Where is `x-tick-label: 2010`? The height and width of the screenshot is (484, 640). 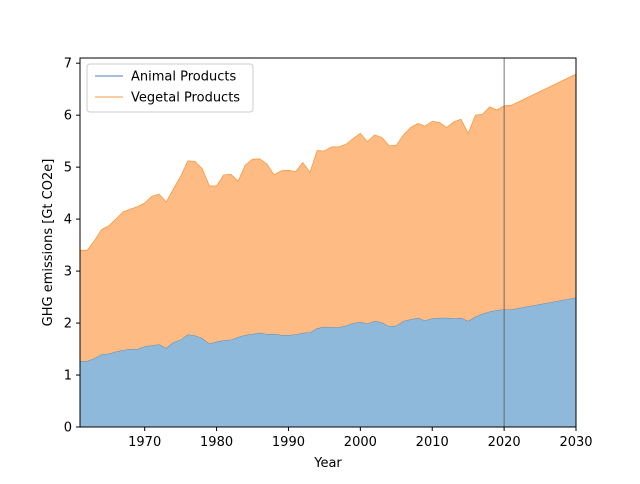
x-tick-label: 2010 is located at coordinates (432, 442).